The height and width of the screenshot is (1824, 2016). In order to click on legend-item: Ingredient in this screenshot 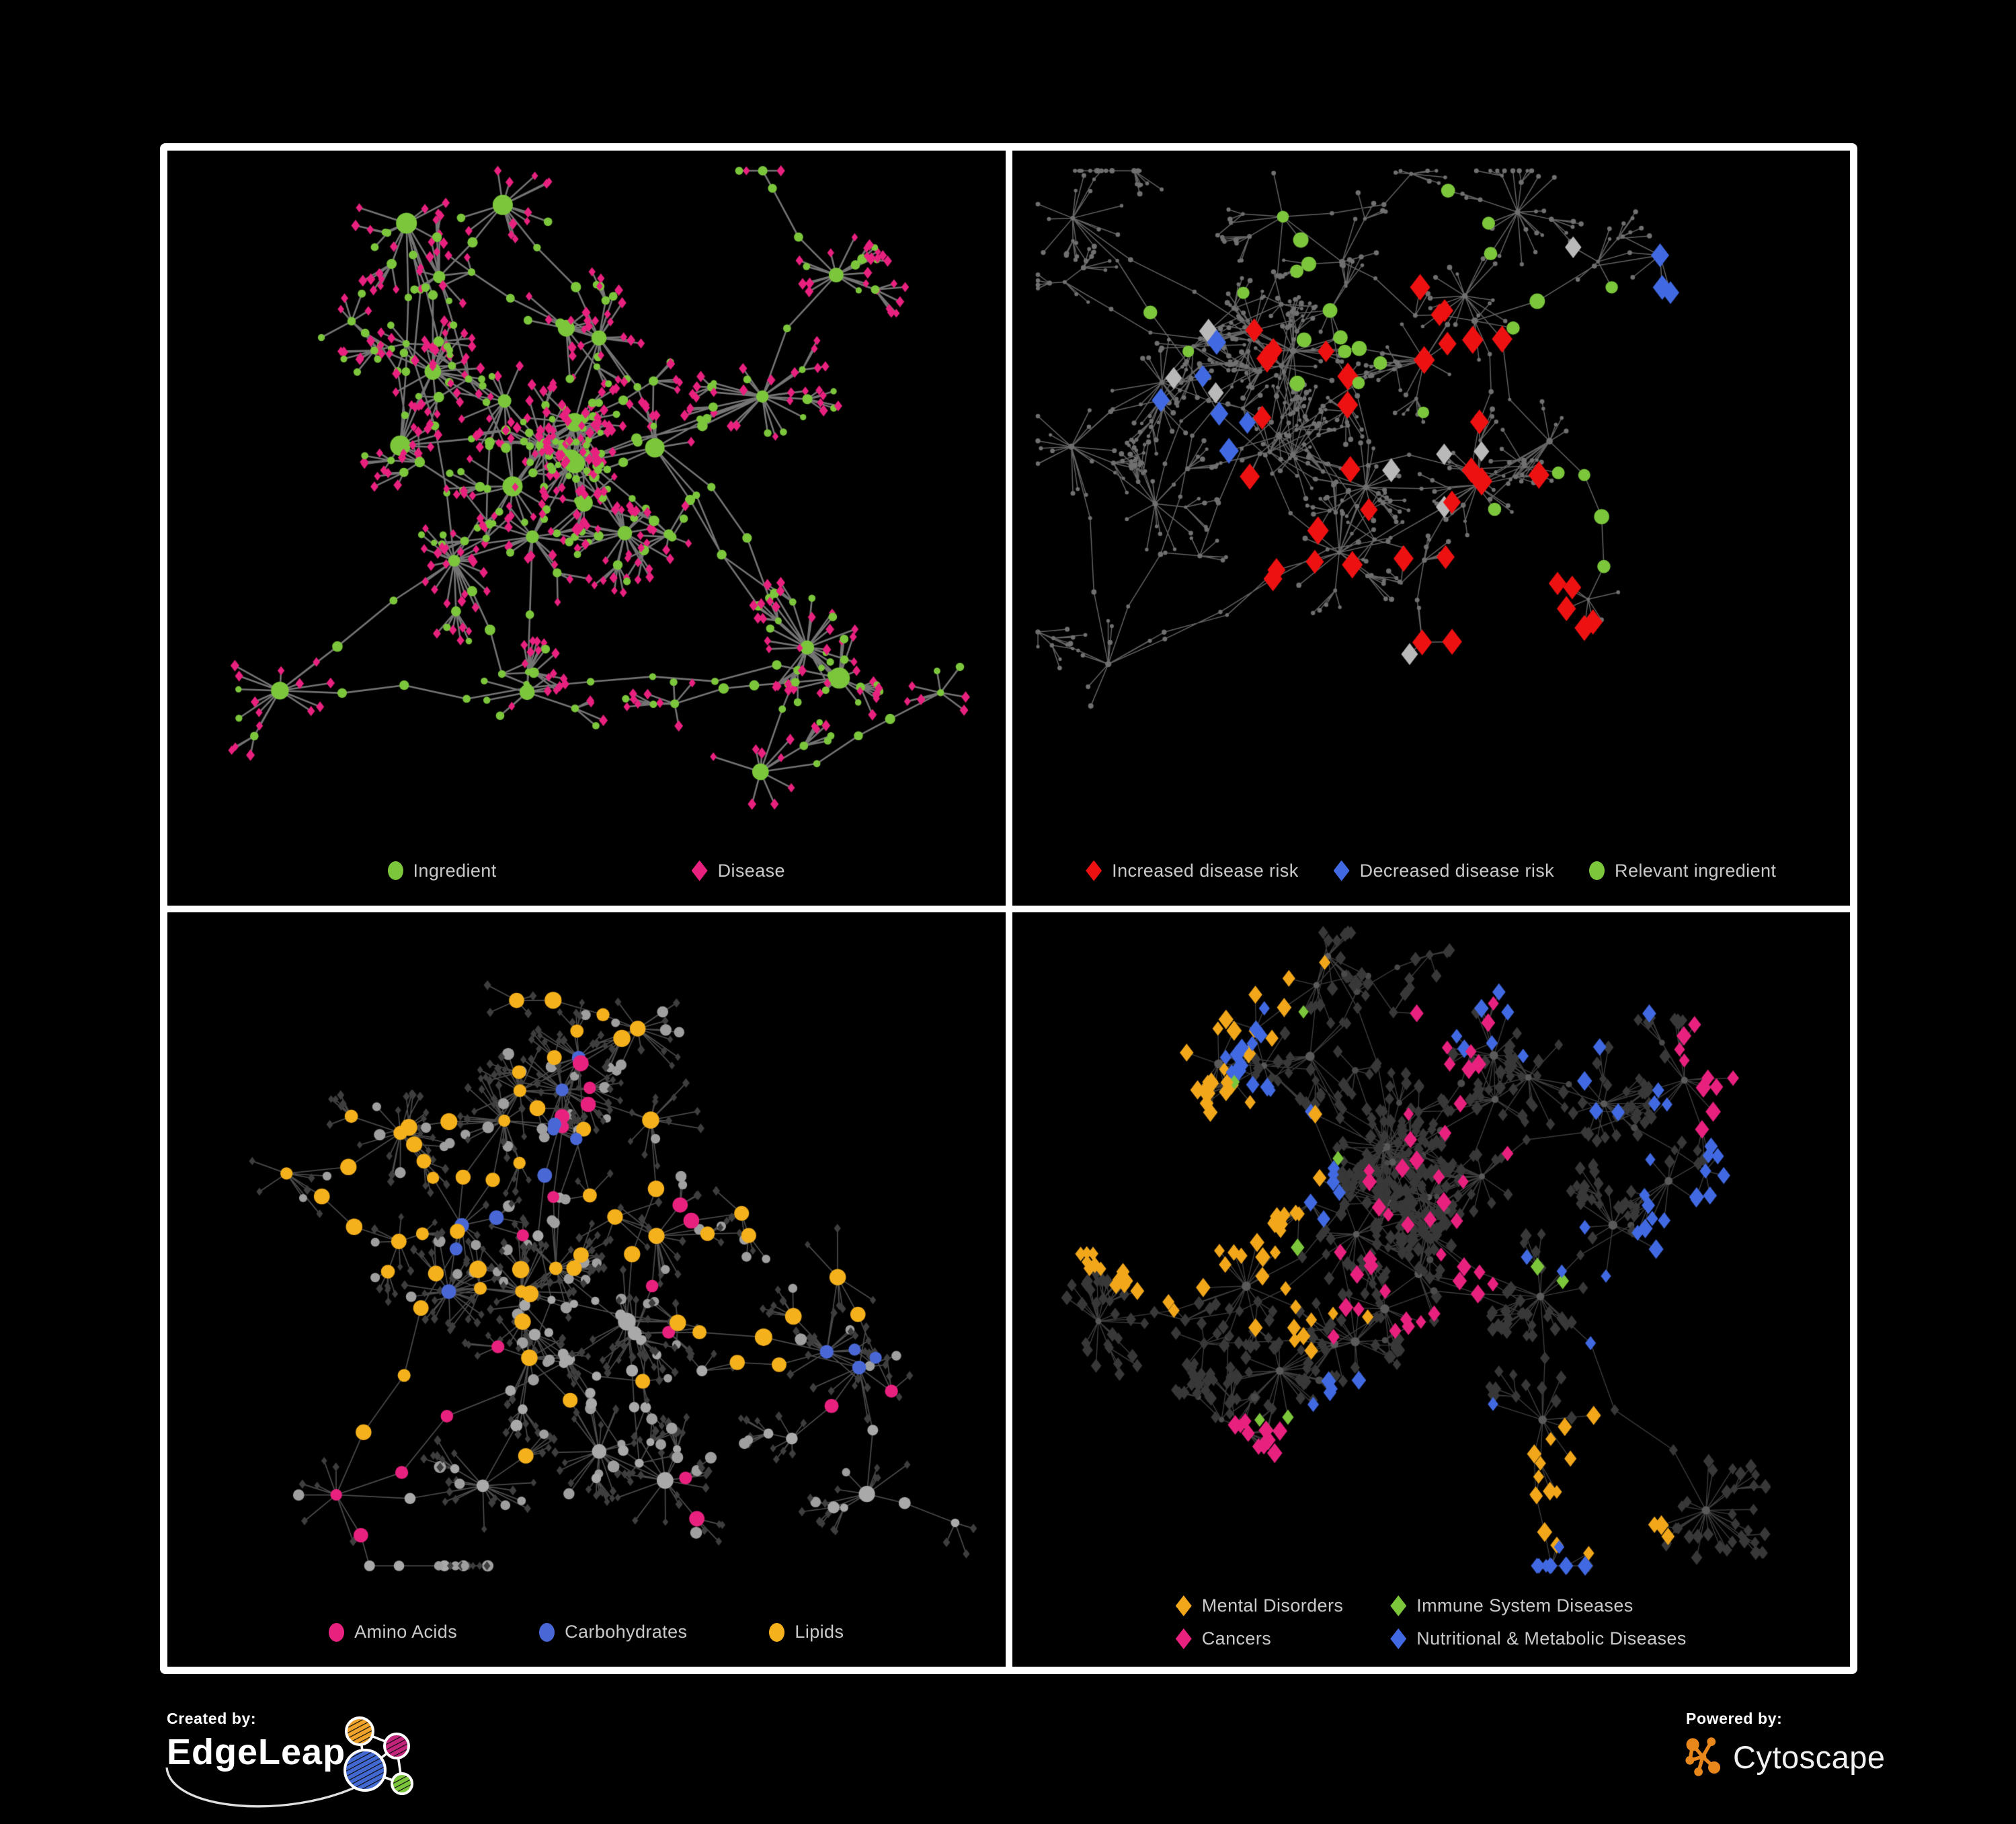, I will do `click(442, 870)`.